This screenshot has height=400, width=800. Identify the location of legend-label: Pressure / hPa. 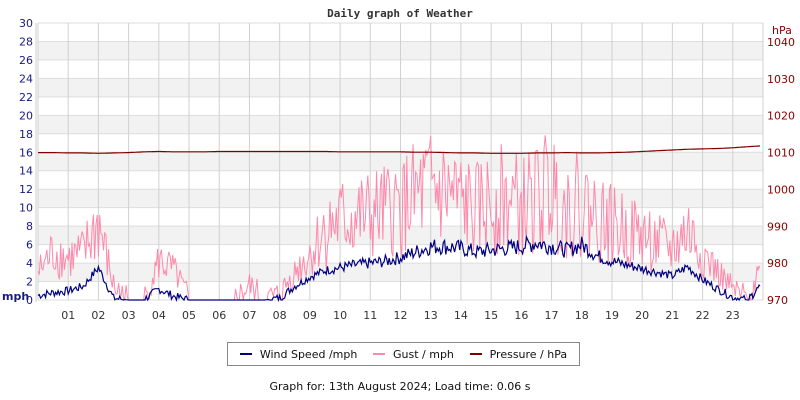
(528, 354).